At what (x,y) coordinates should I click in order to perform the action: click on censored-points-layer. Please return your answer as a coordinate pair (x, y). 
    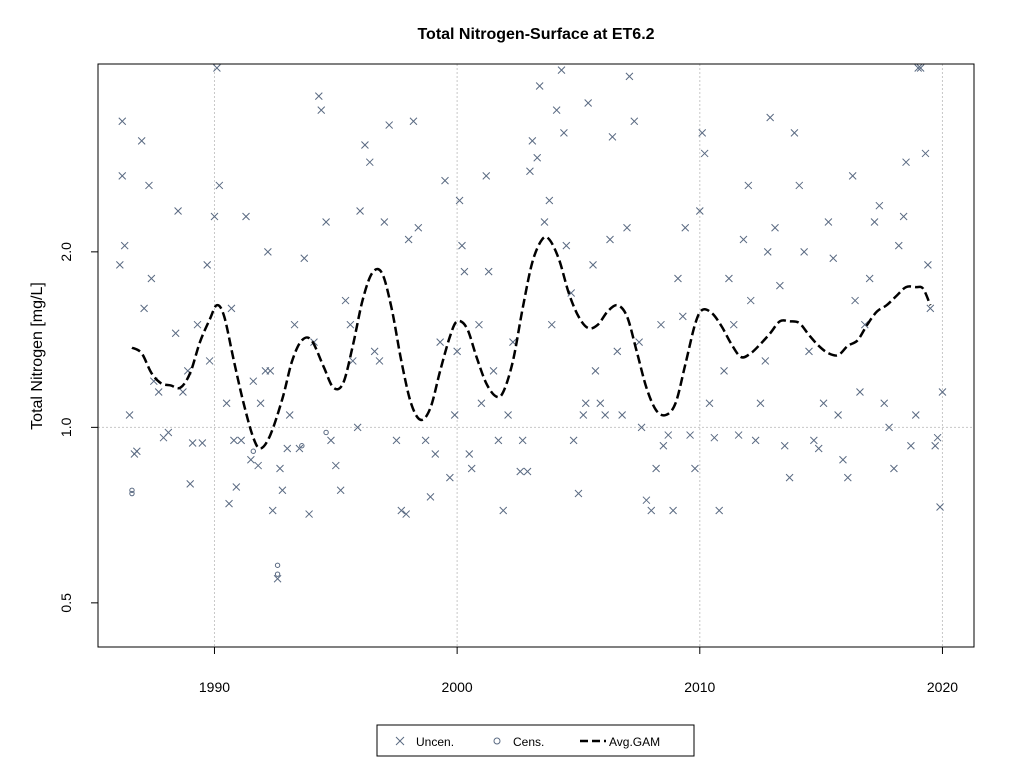
    Looking at the image, I should click on (229, 503).